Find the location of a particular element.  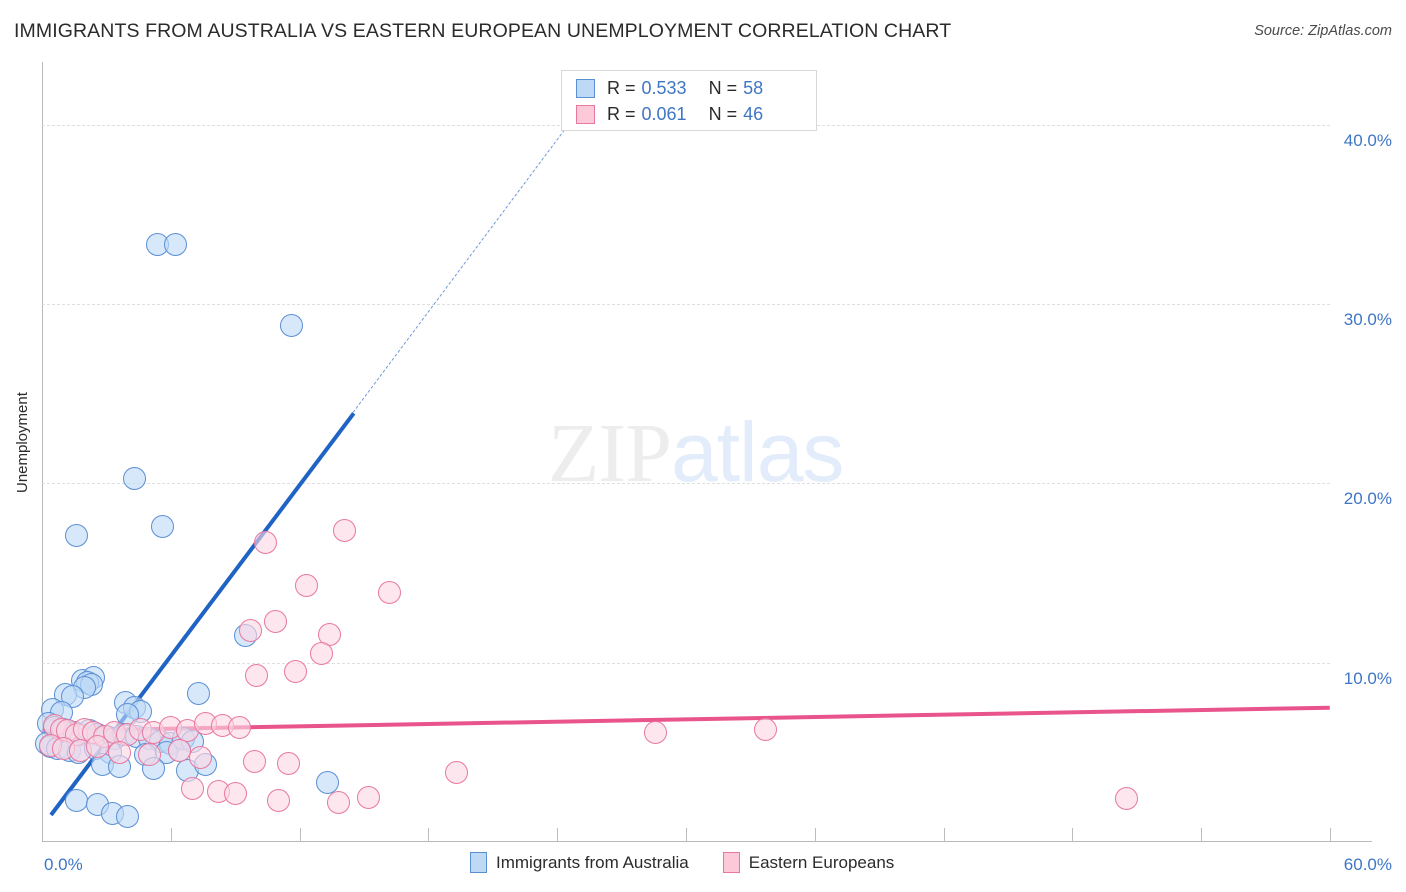

y-axis-tick-label: 40.0% is located at coordinates (1367, 140).